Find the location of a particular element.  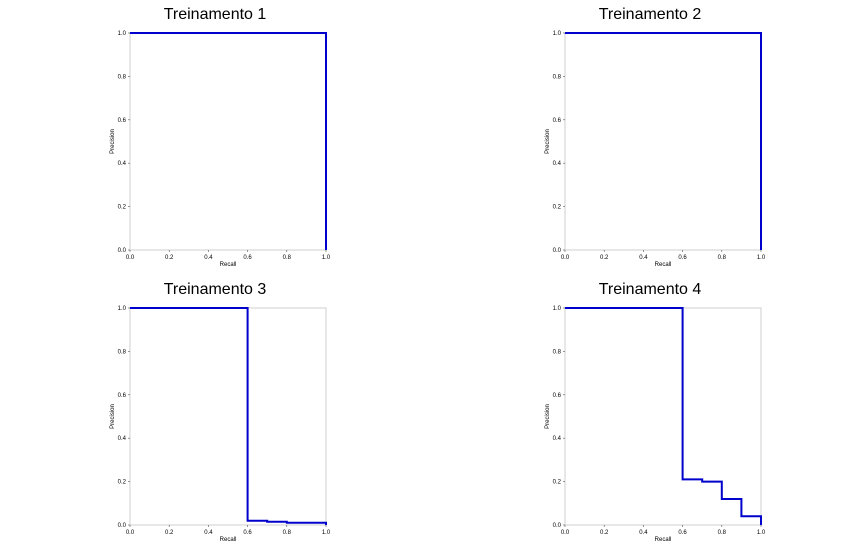

chart-title: Treinamento 2 is located at coordinates (650, 14).